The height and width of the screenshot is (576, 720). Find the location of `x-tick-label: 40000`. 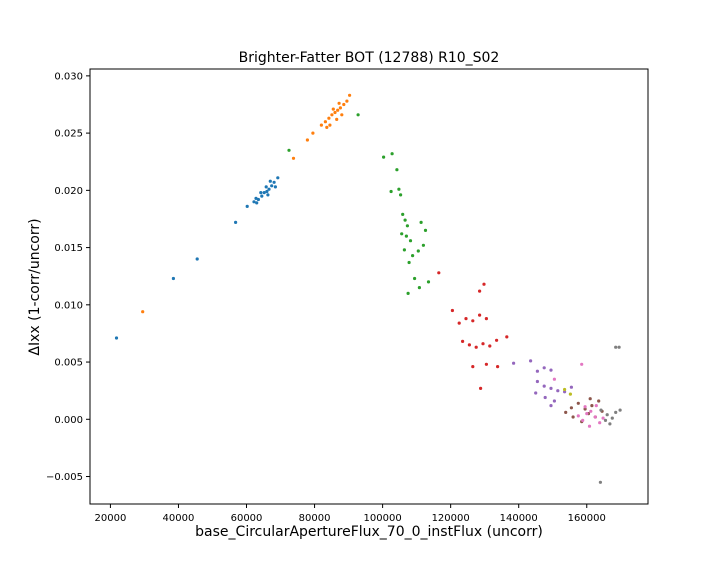

x-tick-label: 40000 is located at coordinates (179, 518).